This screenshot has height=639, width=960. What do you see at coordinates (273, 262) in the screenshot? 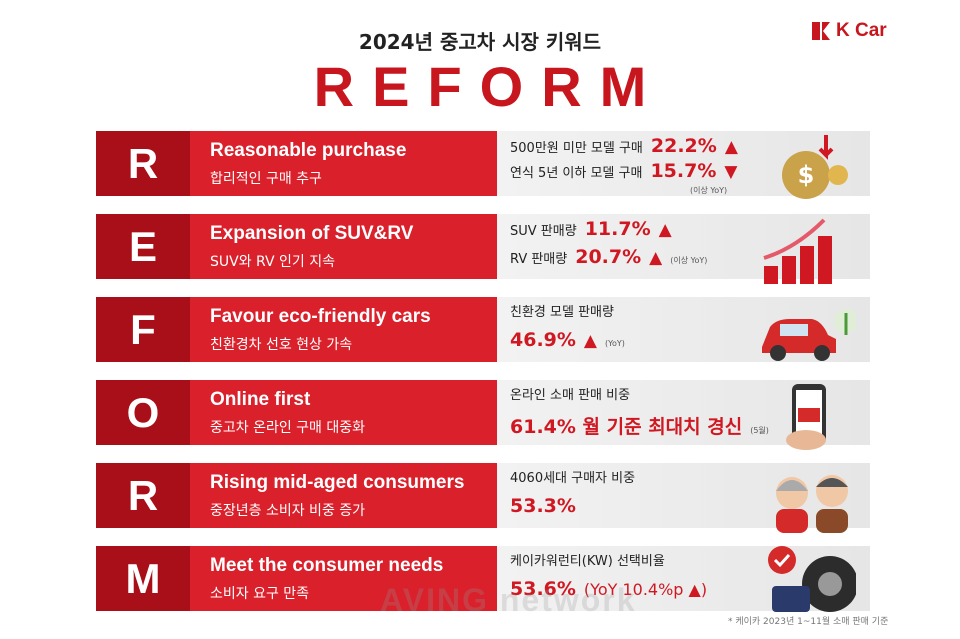
I see `title-ko: SUV와 RV 인기 지속` at bounding box center [273, 262].